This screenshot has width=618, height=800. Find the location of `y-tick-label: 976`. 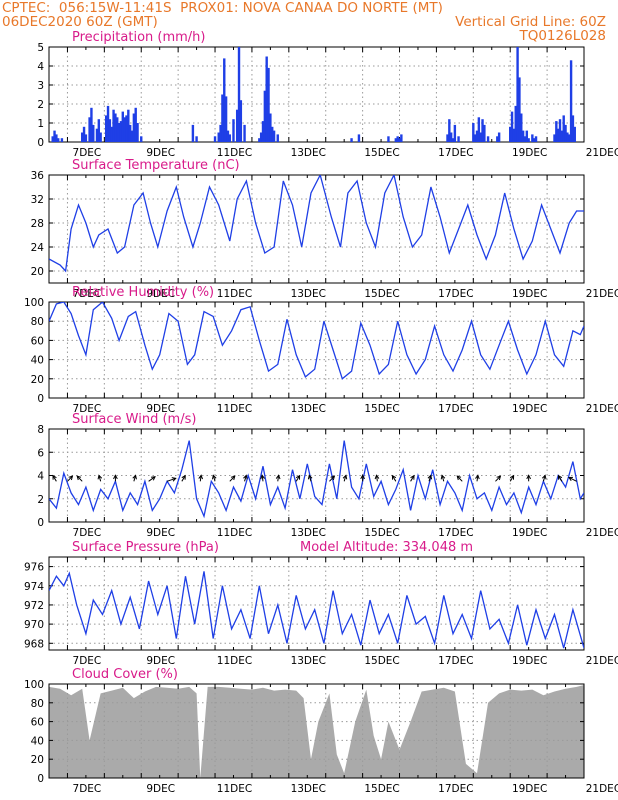

y-tick-label: 976 is located at coordinates (34, 568).